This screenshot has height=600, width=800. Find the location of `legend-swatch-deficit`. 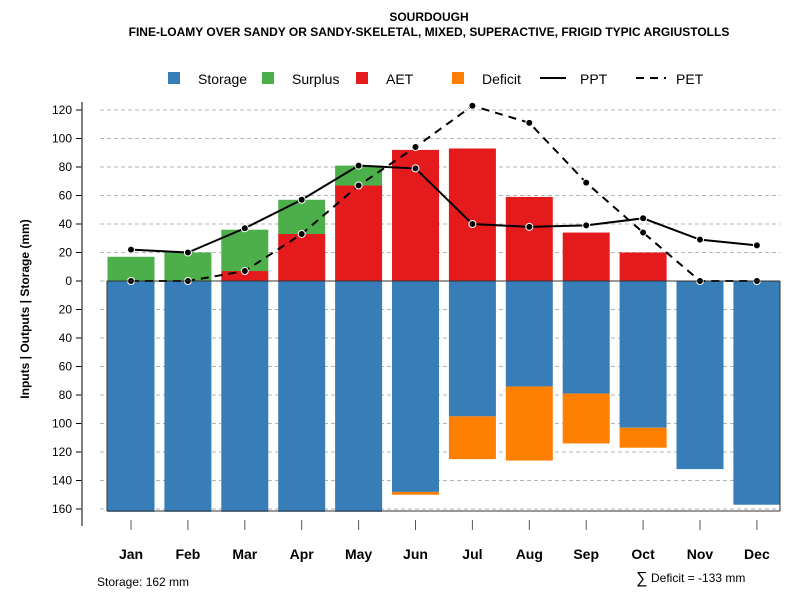

legend-swatch-deficit is located at coordinates (458, 78).